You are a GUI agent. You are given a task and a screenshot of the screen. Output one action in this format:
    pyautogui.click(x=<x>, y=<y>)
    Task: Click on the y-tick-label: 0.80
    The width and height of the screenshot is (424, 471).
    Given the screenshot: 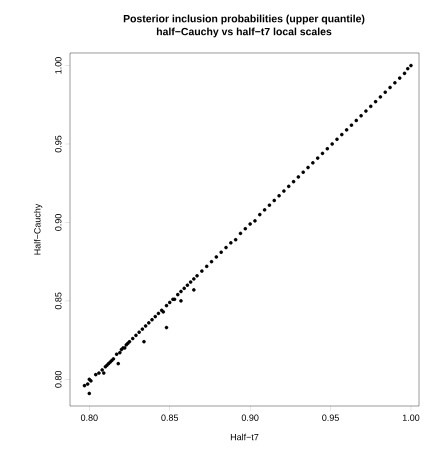 What is the action you would take?
    pyautogui.click(x=58, y=379)
    